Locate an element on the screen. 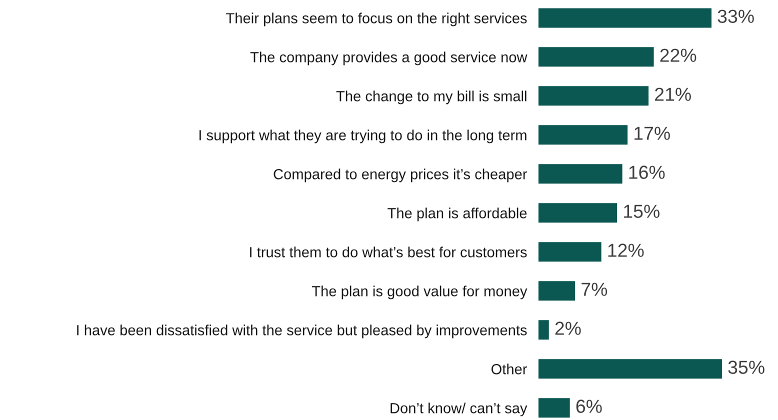 Image resolution: width=778 pixels, height=420 pixels. y-tick-label: Other is located at coordinates (509, 369).